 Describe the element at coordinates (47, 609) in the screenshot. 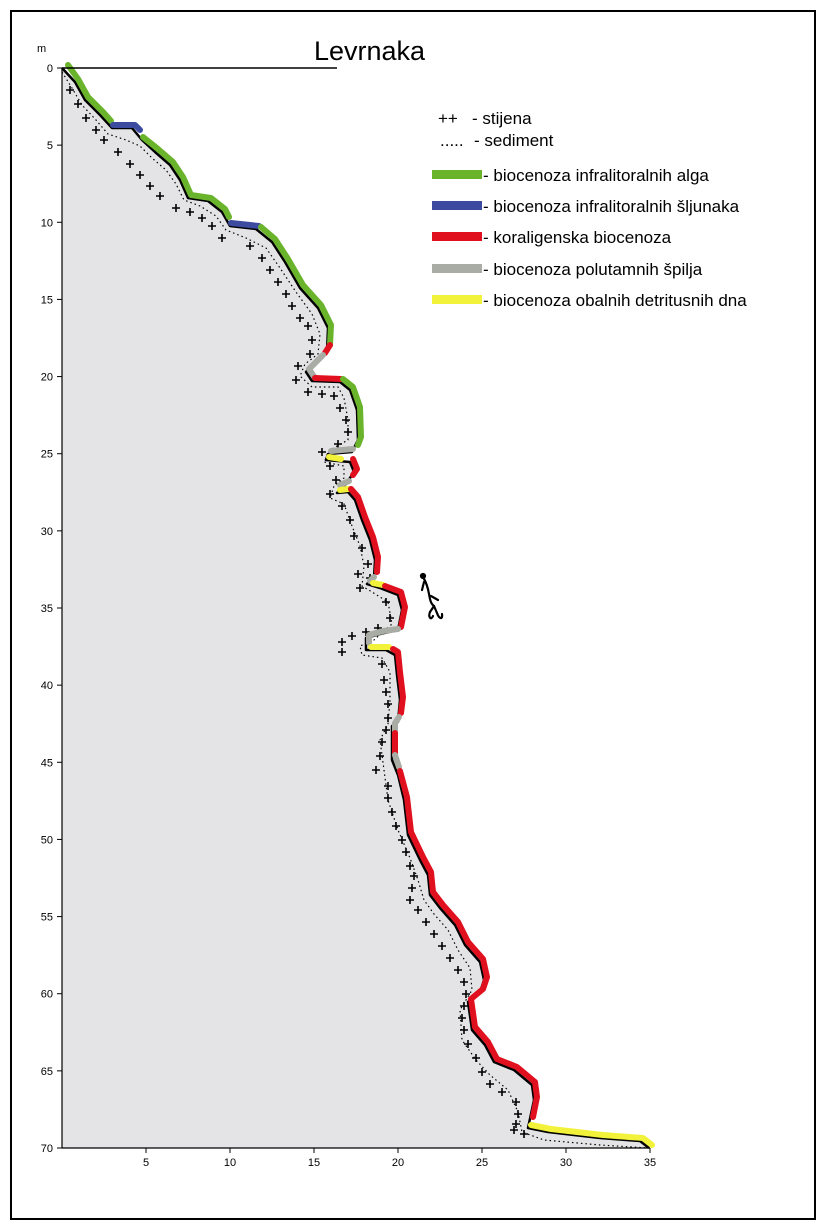

I see `y-tick-label: 35` at that location.